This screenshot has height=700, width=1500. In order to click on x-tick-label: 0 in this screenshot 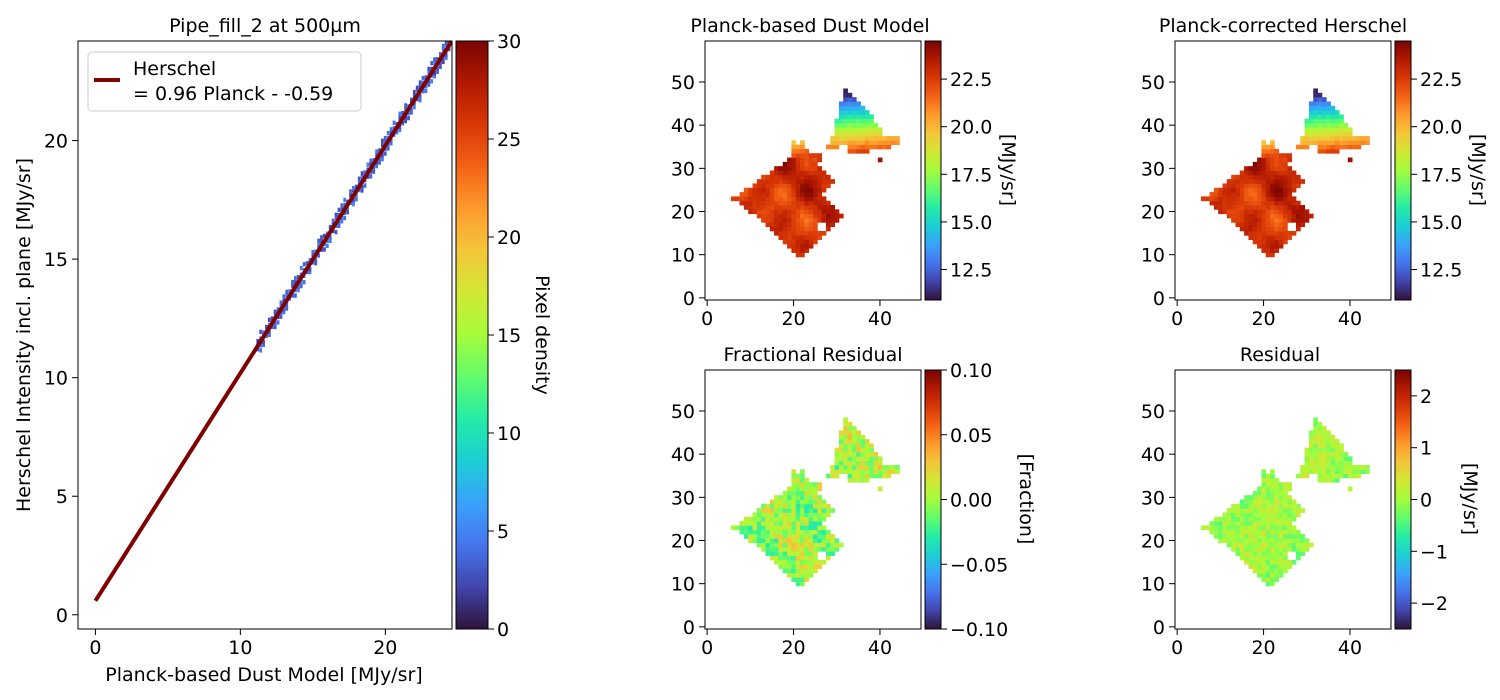, I will do `click(1177, 648)`.